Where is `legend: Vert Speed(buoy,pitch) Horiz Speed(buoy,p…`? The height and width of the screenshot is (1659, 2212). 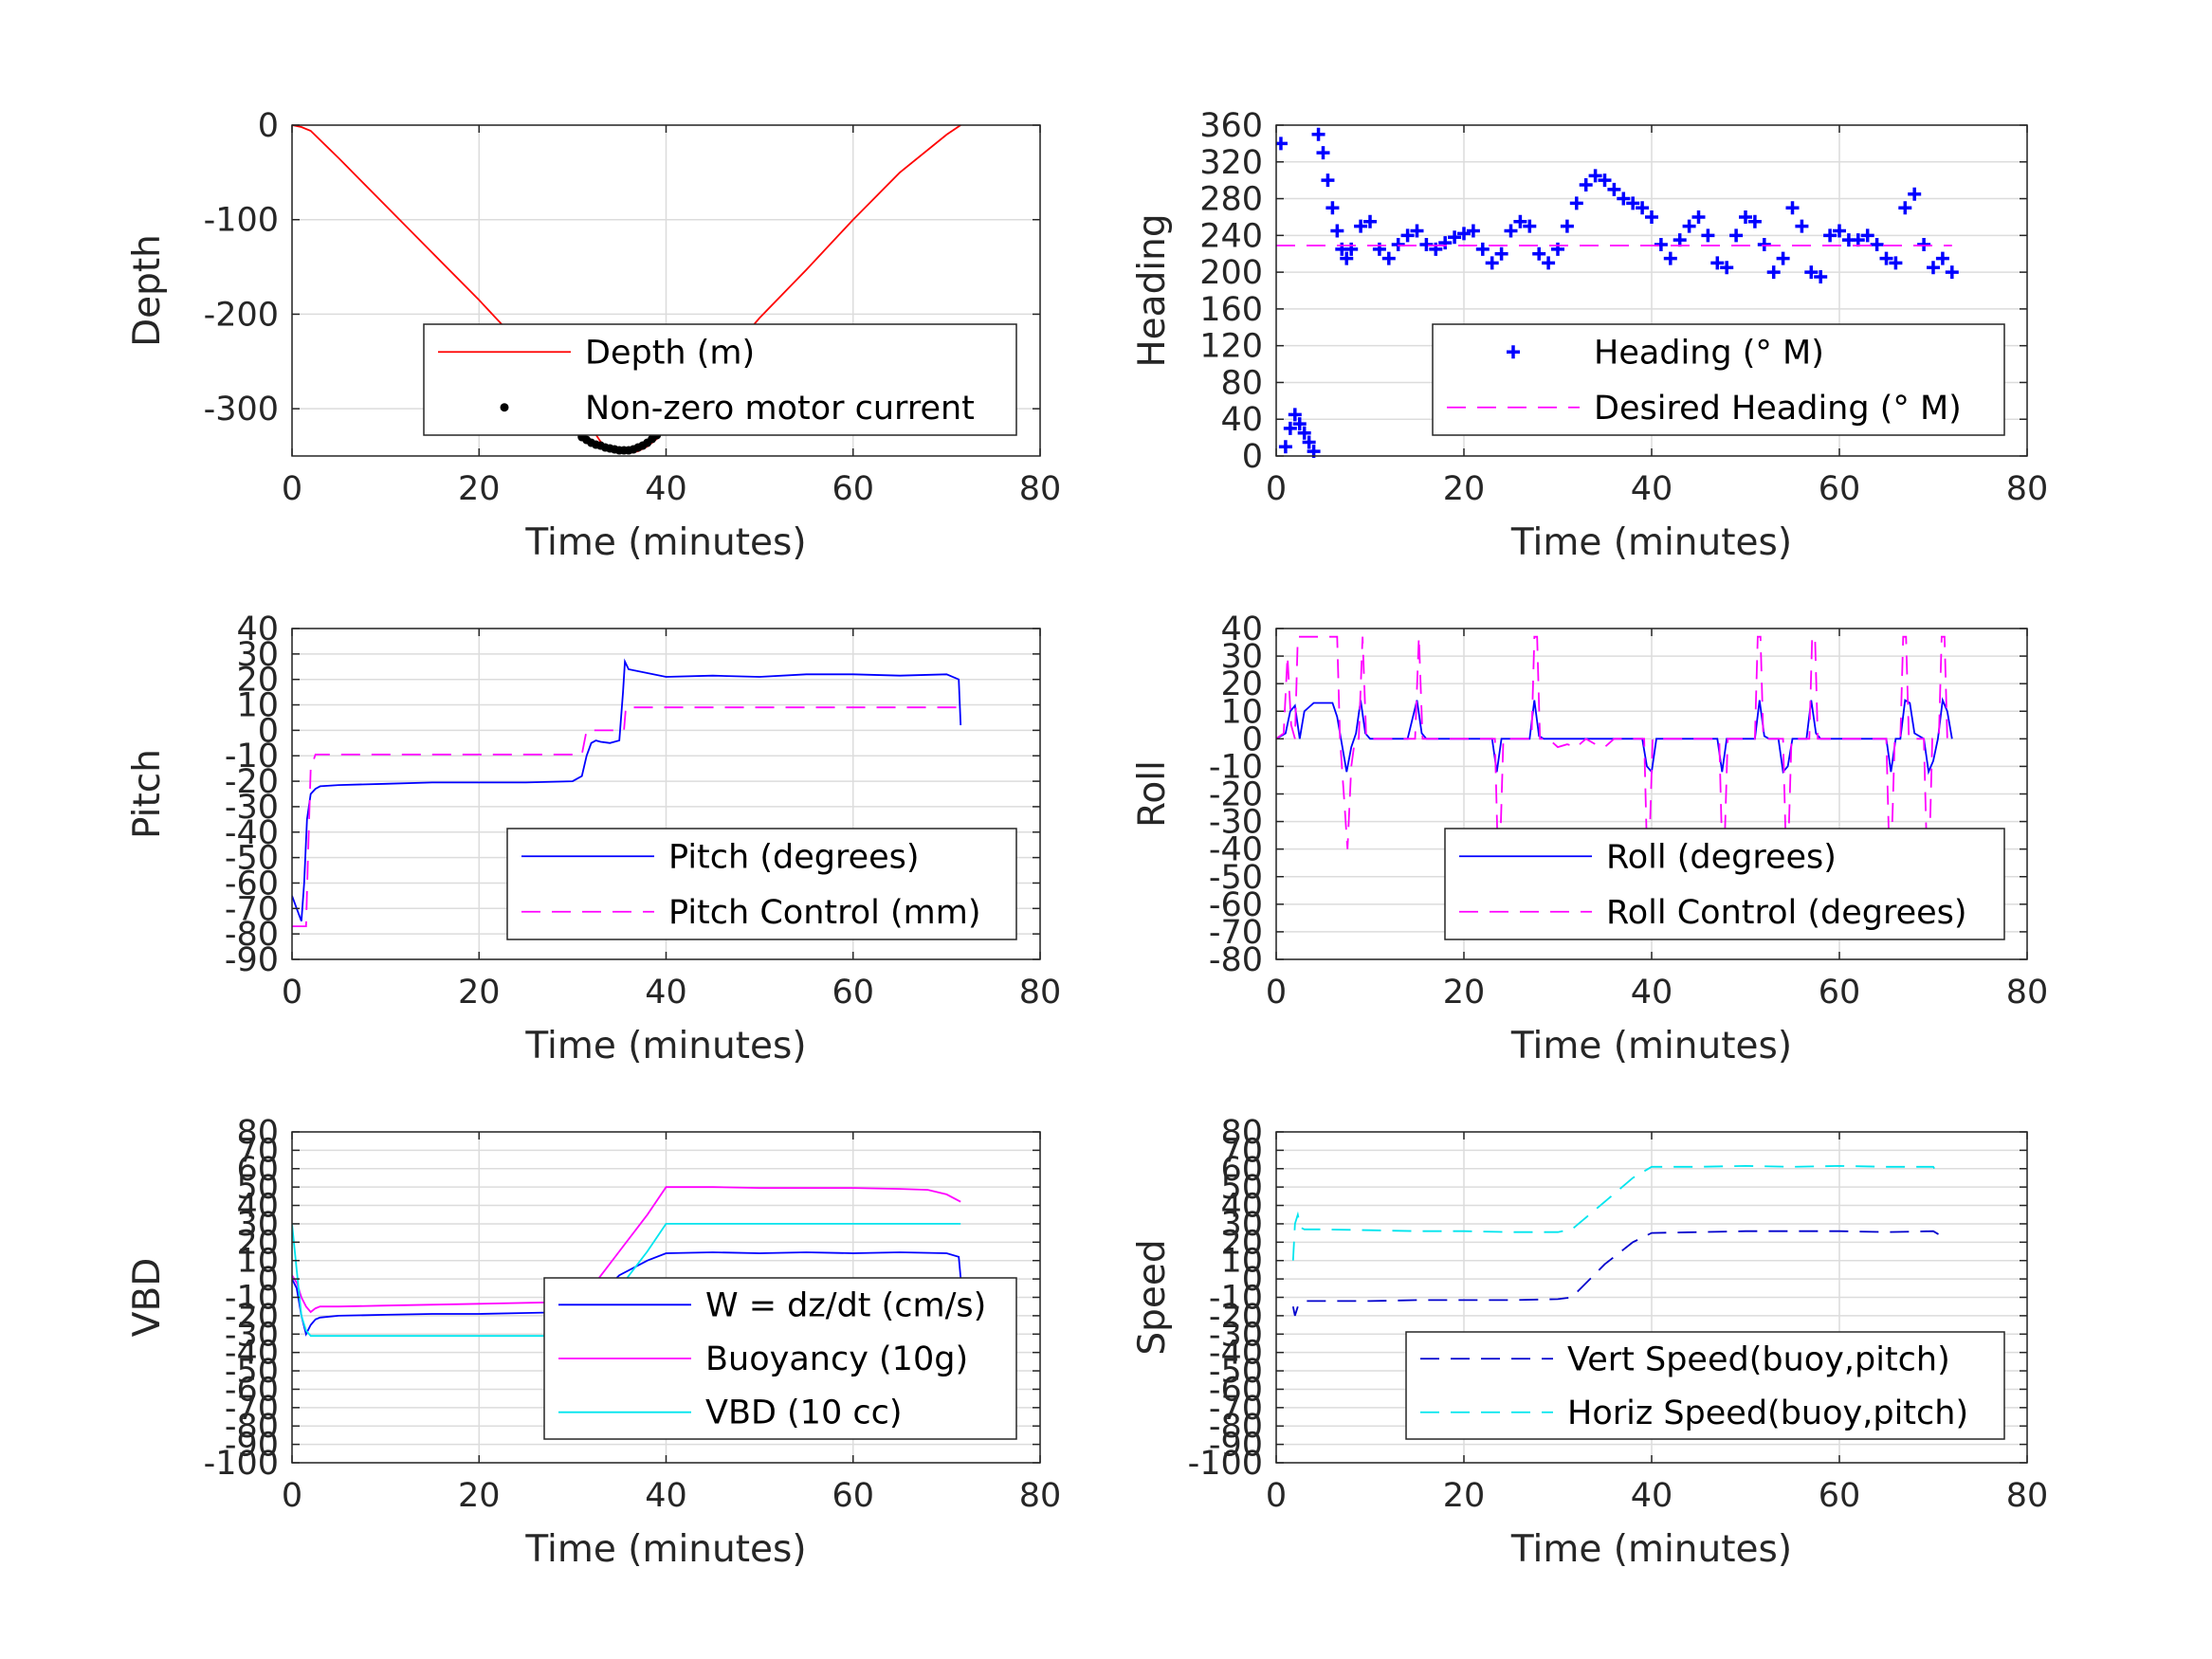 legend: Vert Speed(buoy,pitch) Horiz Speed(buoy,p… is located at coordinates (1705, 1385).